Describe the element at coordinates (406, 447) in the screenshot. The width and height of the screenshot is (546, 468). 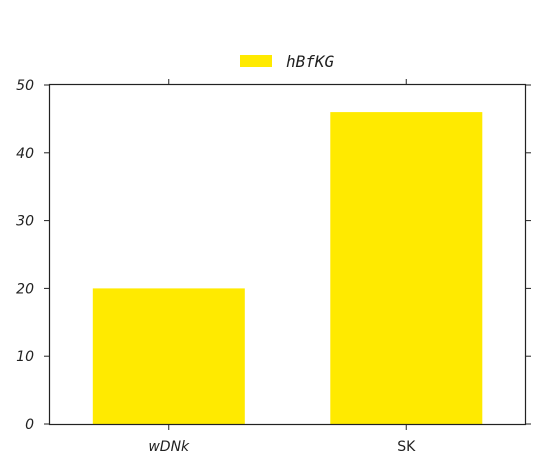
I see `x-tick-label-SK: SK` at that location.